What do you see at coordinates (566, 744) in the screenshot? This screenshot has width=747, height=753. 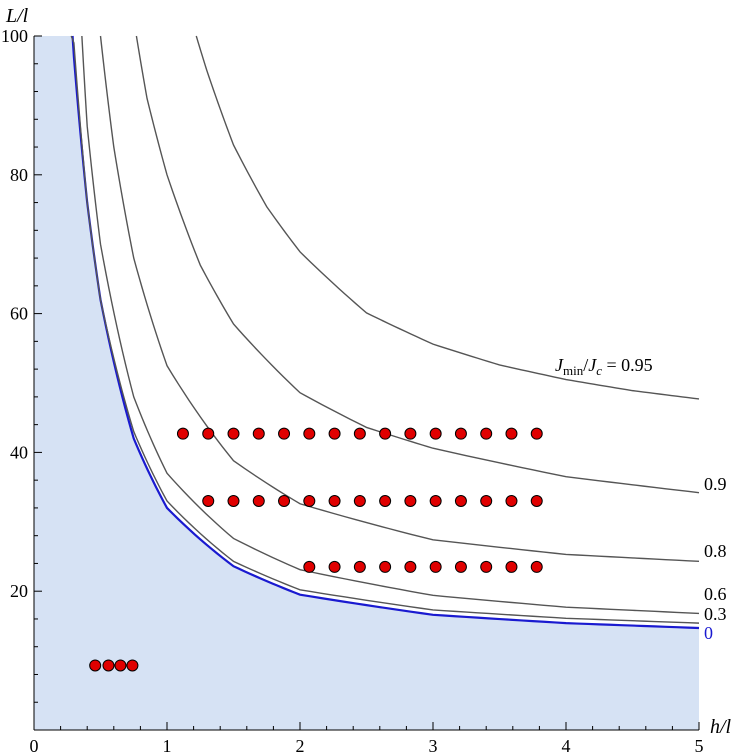 I see `x-tick-label: 4` at bounding box center [566, 744].